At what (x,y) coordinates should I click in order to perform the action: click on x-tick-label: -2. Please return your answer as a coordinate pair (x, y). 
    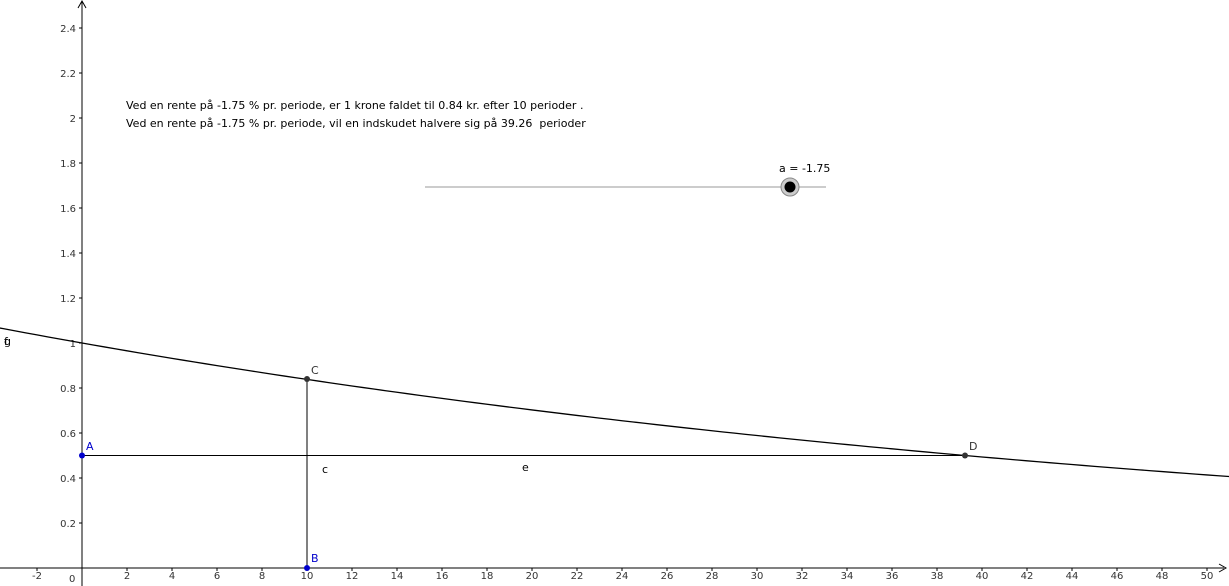
    Looking at the image, I should click on (37, 576).